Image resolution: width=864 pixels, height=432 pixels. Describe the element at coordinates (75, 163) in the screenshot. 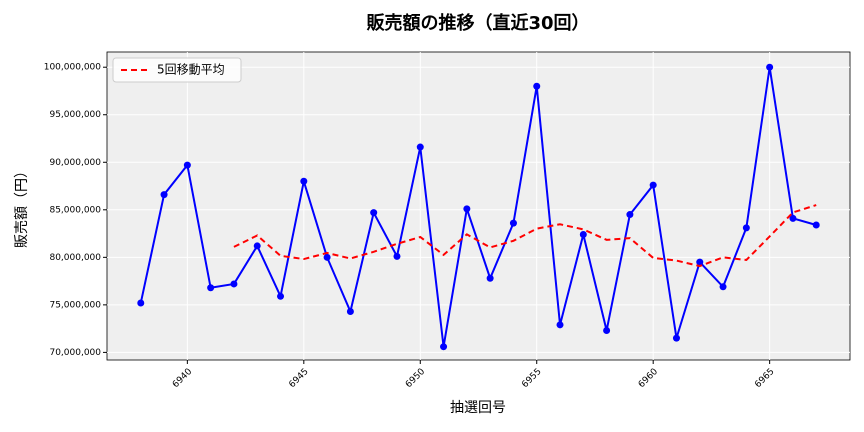

I see `y-tick-label: 90,000,000` at that location.